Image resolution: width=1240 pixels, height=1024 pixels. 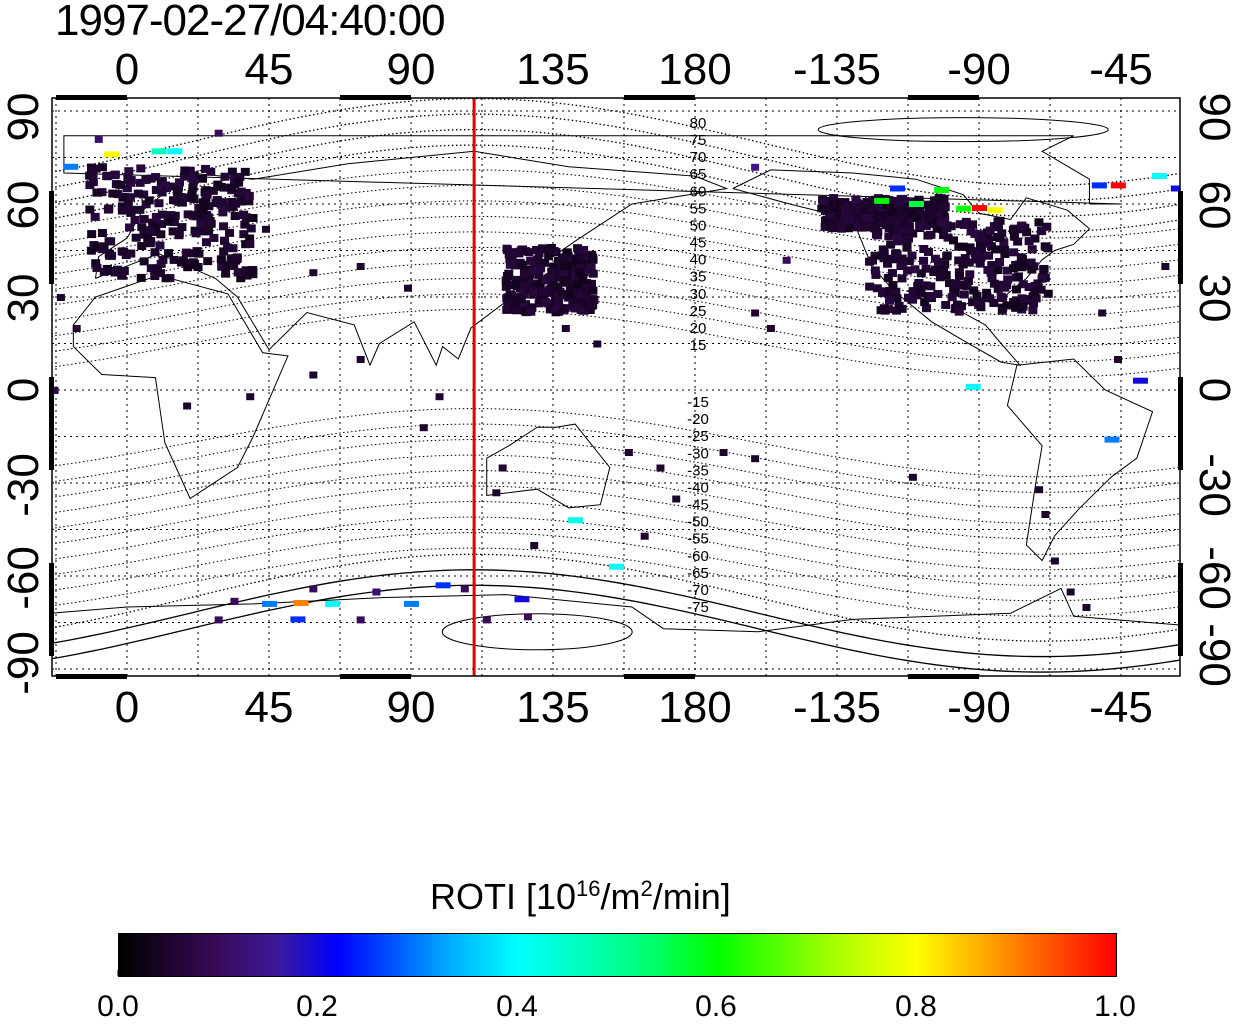 What do you see at coordinates (1214, 655) in the screenshot?
I see `lat-tick-right: -90` at bounding box center [1214, 655].